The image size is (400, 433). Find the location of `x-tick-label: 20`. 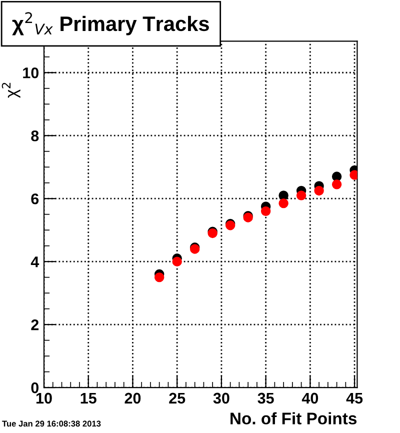

x-tick-label: 20 is located at coordinates (132, 398).